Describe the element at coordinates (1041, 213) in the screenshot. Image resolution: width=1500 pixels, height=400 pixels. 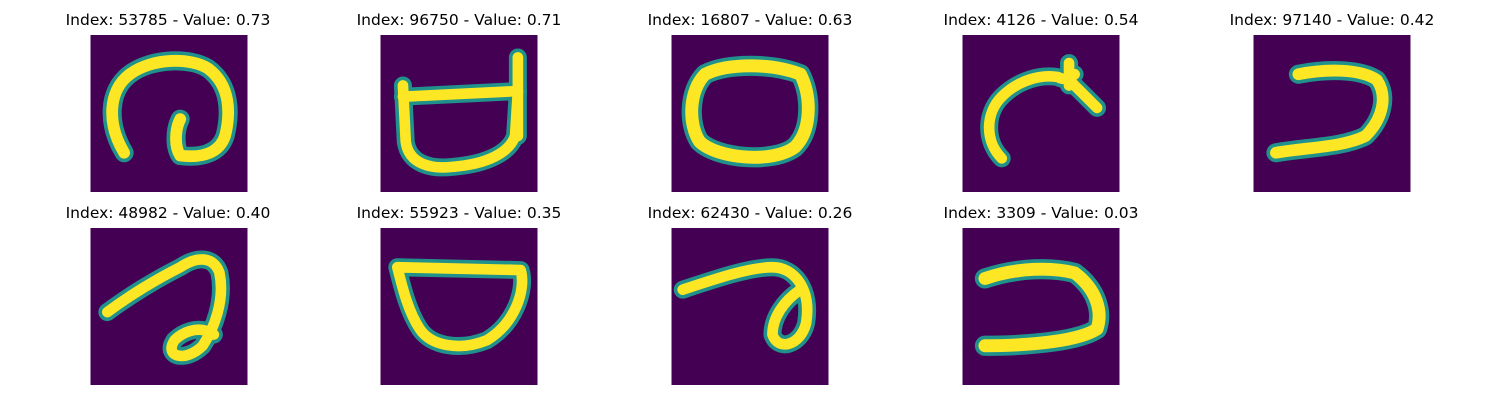
I see `panel-title: Index: 3309 - Value: 0.03` at that location.